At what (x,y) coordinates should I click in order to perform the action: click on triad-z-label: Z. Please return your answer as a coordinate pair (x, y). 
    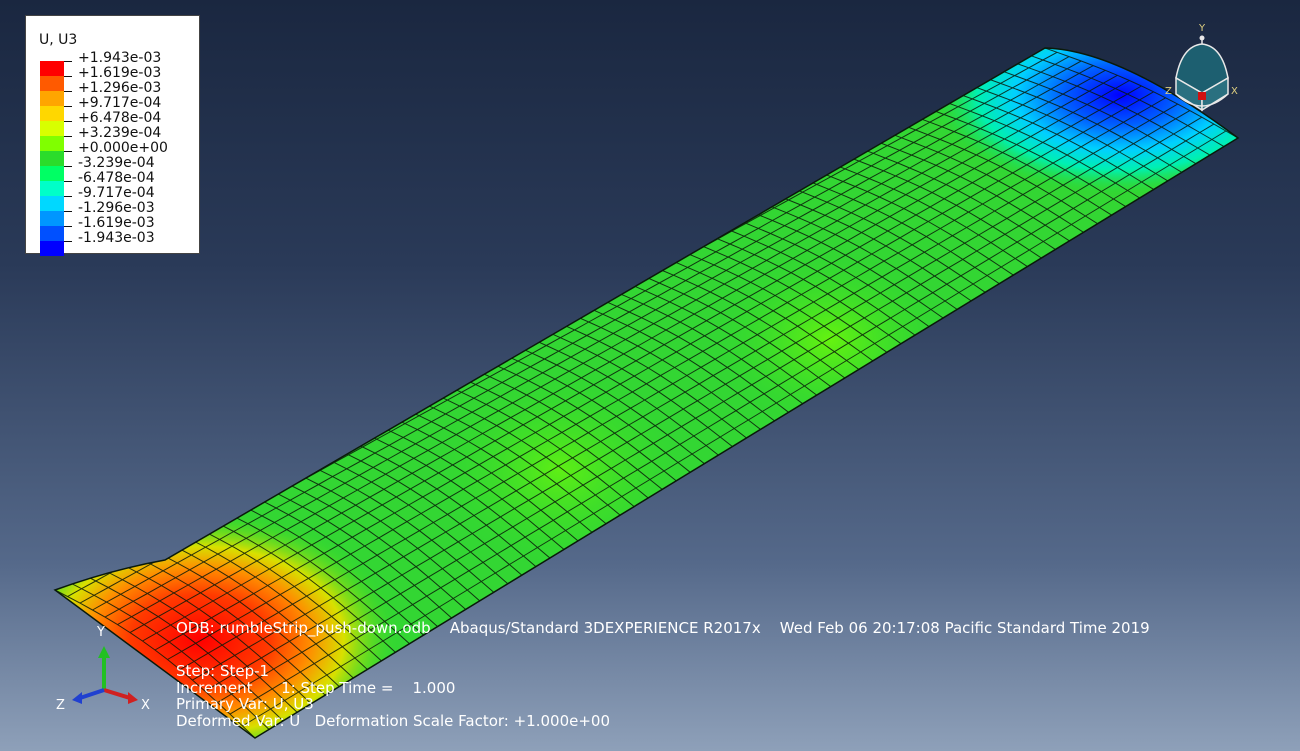
    Looking at the image, I should click on (60, 705).